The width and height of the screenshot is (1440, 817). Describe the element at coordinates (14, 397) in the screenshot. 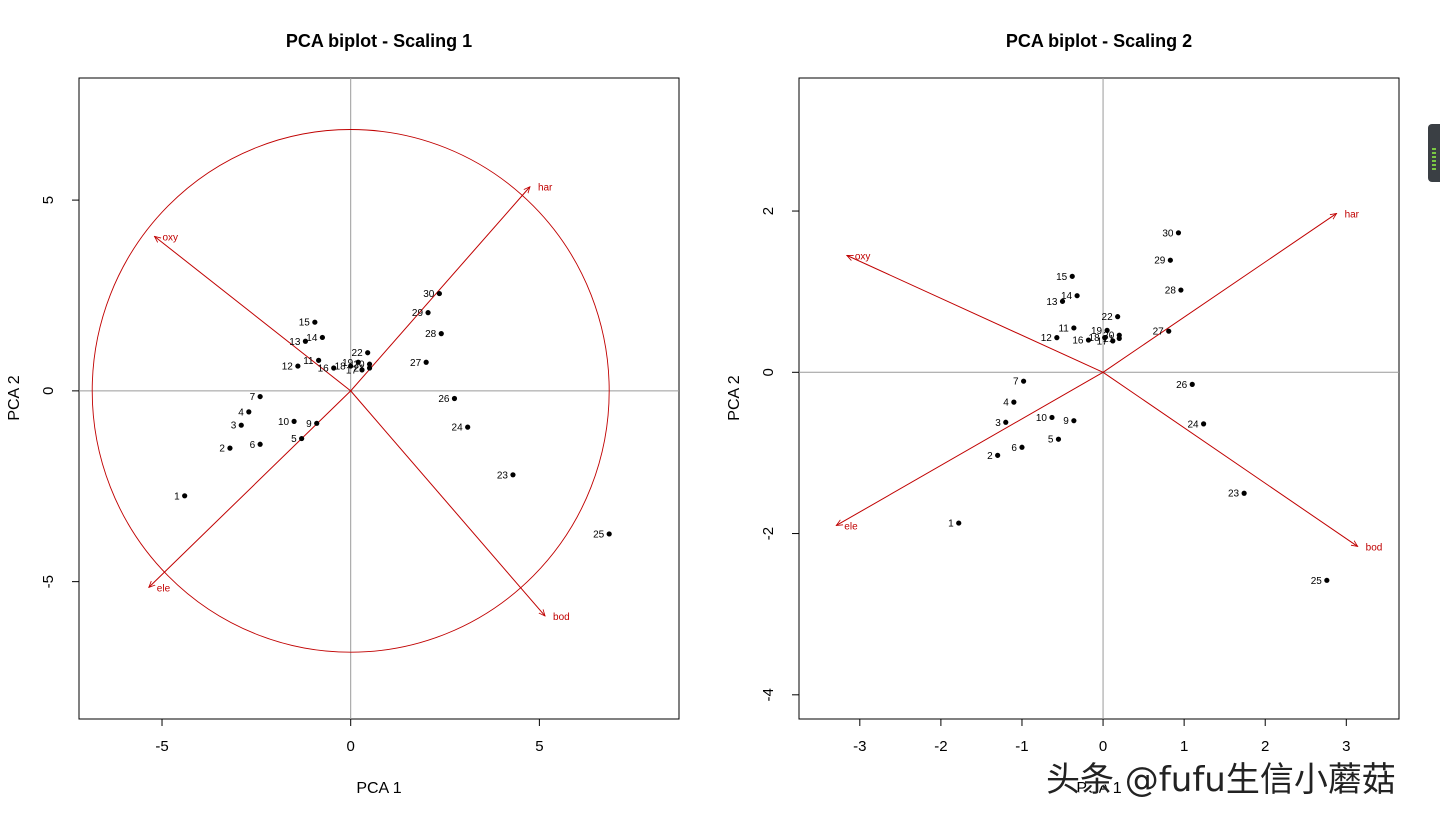

I see `y-axis-label: PCA 2` at that location.